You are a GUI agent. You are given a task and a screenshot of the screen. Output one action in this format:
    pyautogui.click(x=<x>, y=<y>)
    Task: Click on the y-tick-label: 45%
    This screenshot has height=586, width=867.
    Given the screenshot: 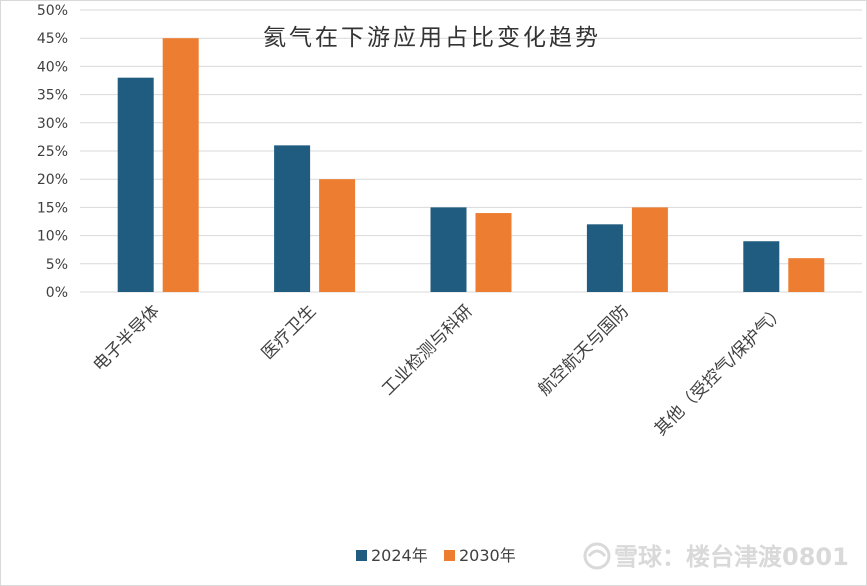 What is the action you would take?
    pyautogui.click(x=52, y=39)
    